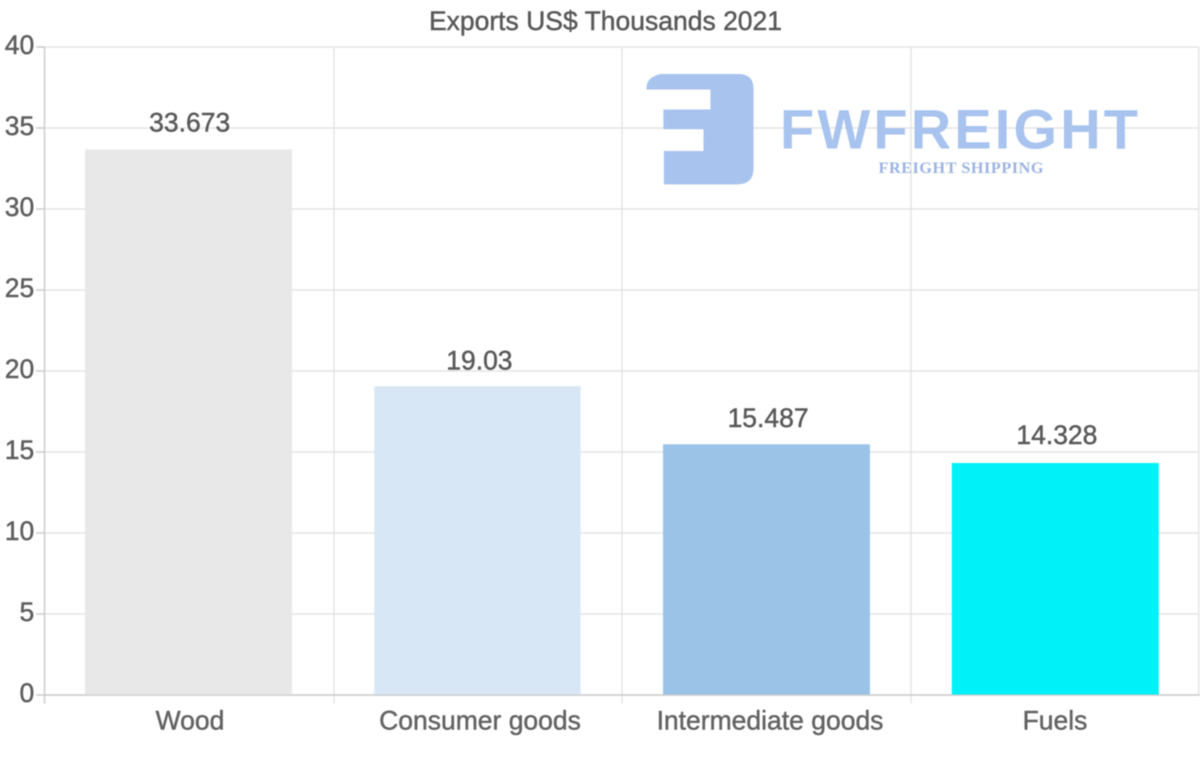 This screenshot has height=763, width=1200. Describe the element at coordinates (19, 207) in the screenshot. I see `svg-text: 30` at that location.